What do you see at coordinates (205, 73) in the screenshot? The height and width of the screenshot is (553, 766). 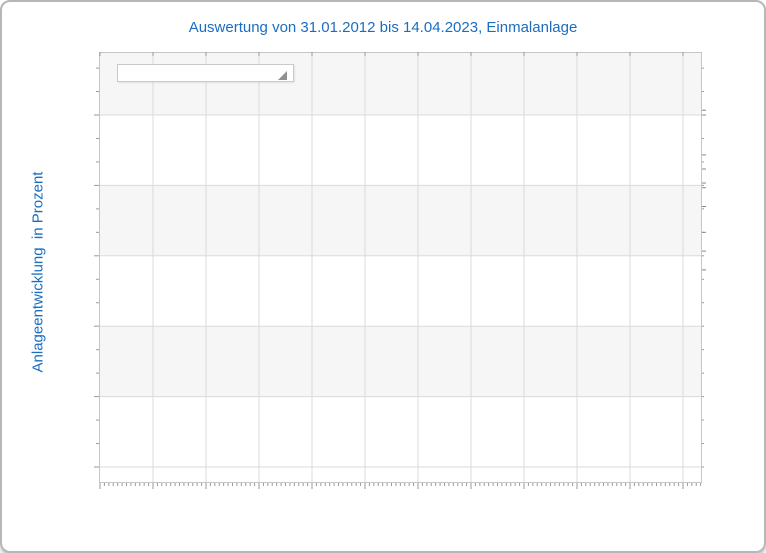 I see `legend-box` at bounding box center [205, 73].